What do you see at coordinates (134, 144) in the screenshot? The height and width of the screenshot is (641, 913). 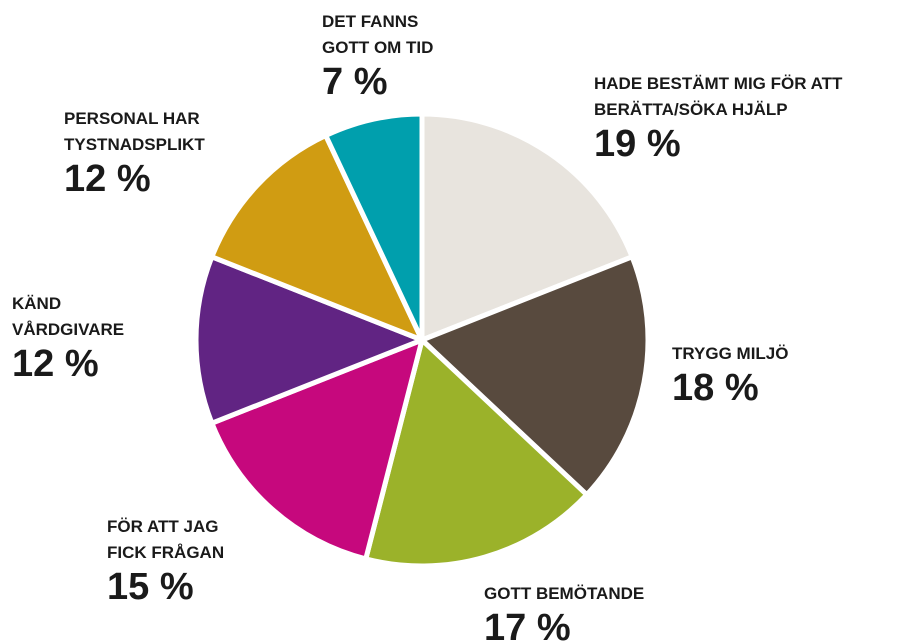 I see `slice-label: TYSTNADSPLIKT` at bounding box center [134, 144].